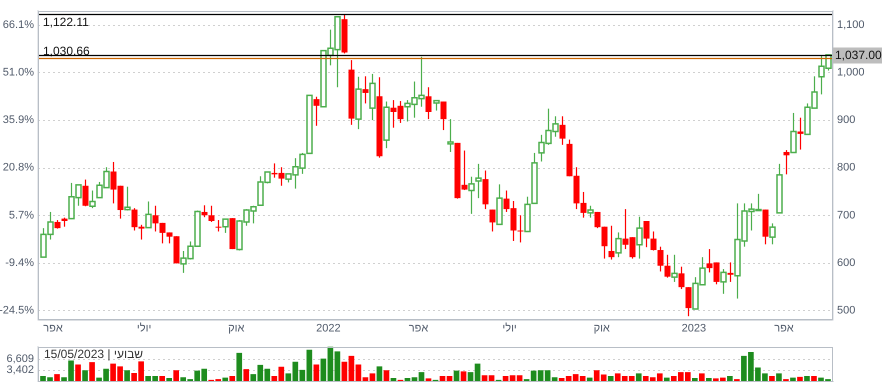 This screenshot has width=882, height=392. What do you see at coordinates (851, 24) in the screenshot?
I see `y-tick-label: 1,100` at bounding box center [851, 24].